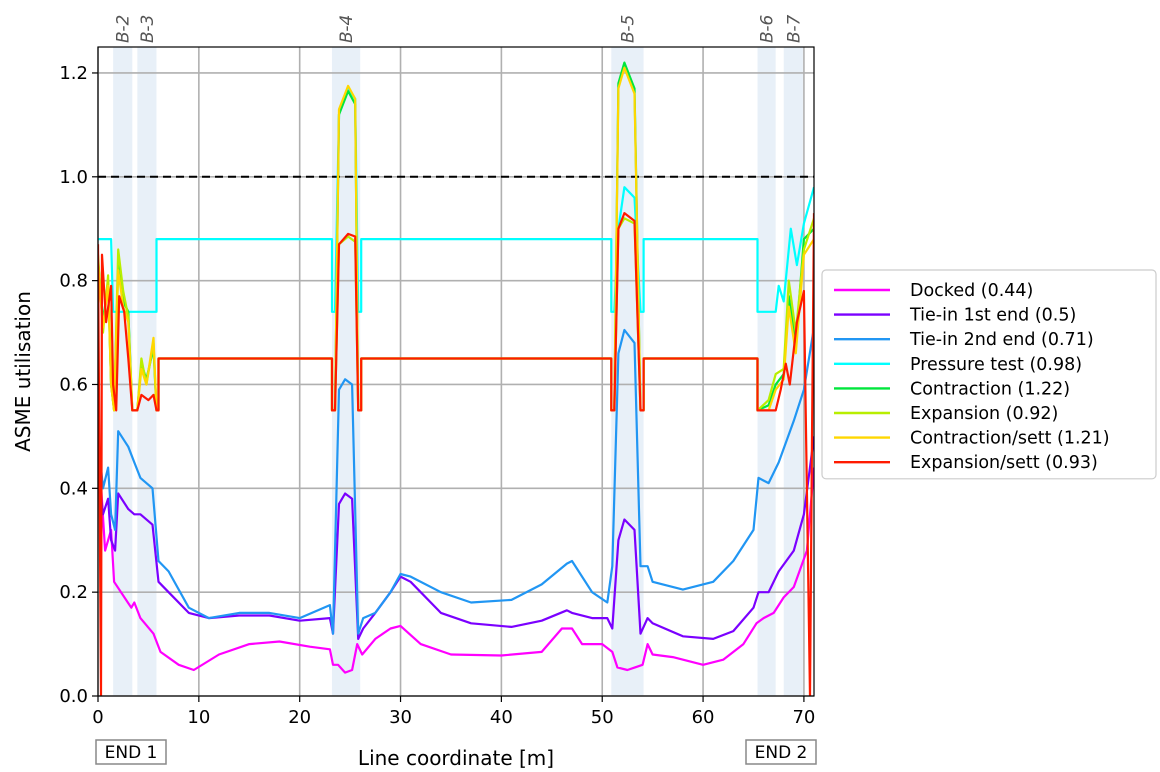 The image size is (1160, 772). Describe the element at coordinates (794, 29) in the screenshot. I see `band-label: B-7` at that location.